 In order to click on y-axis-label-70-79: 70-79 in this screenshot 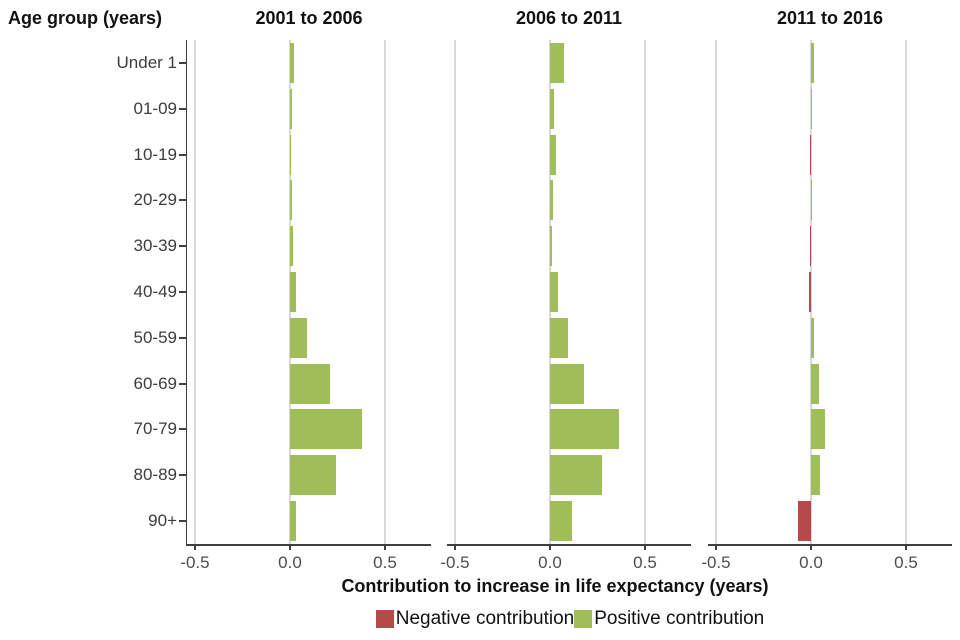, I will do `click(155, 429)`.